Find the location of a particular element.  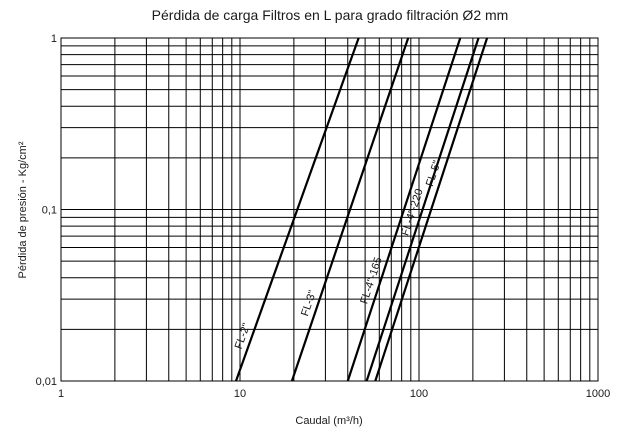

y-tick-label: 1 is located at coordinates (54, 39).